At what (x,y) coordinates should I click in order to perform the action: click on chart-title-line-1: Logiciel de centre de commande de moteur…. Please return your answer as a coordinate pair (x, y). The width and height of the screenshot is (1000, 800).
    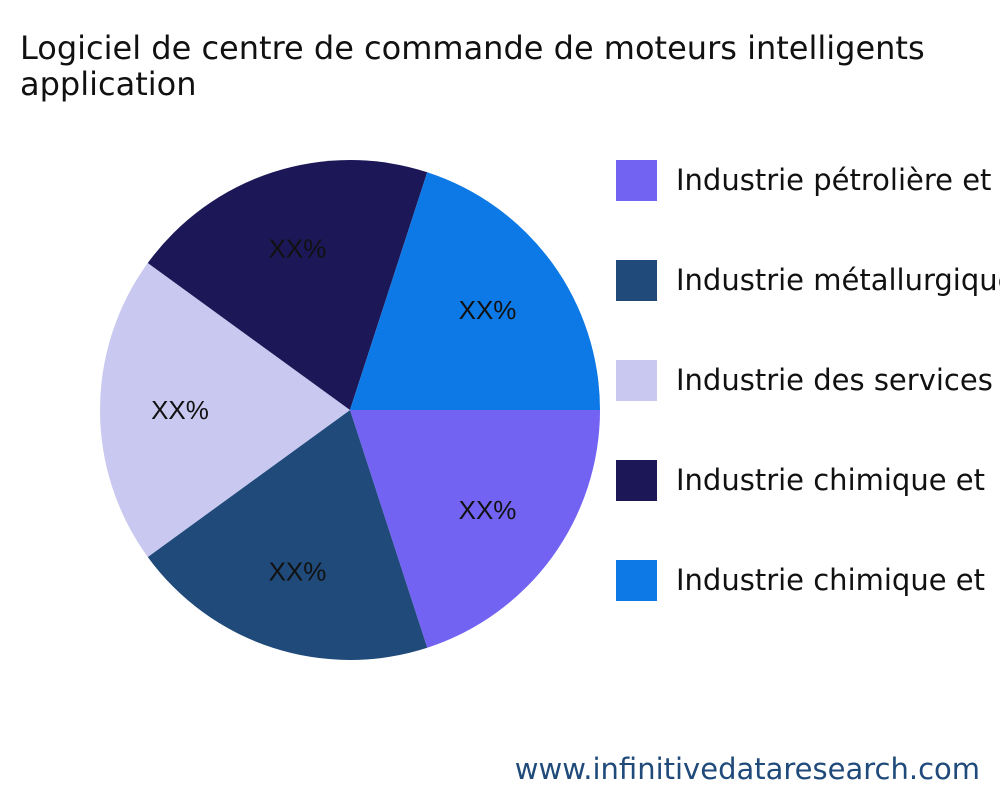
    Looking at the image, I should click on (472, 48).